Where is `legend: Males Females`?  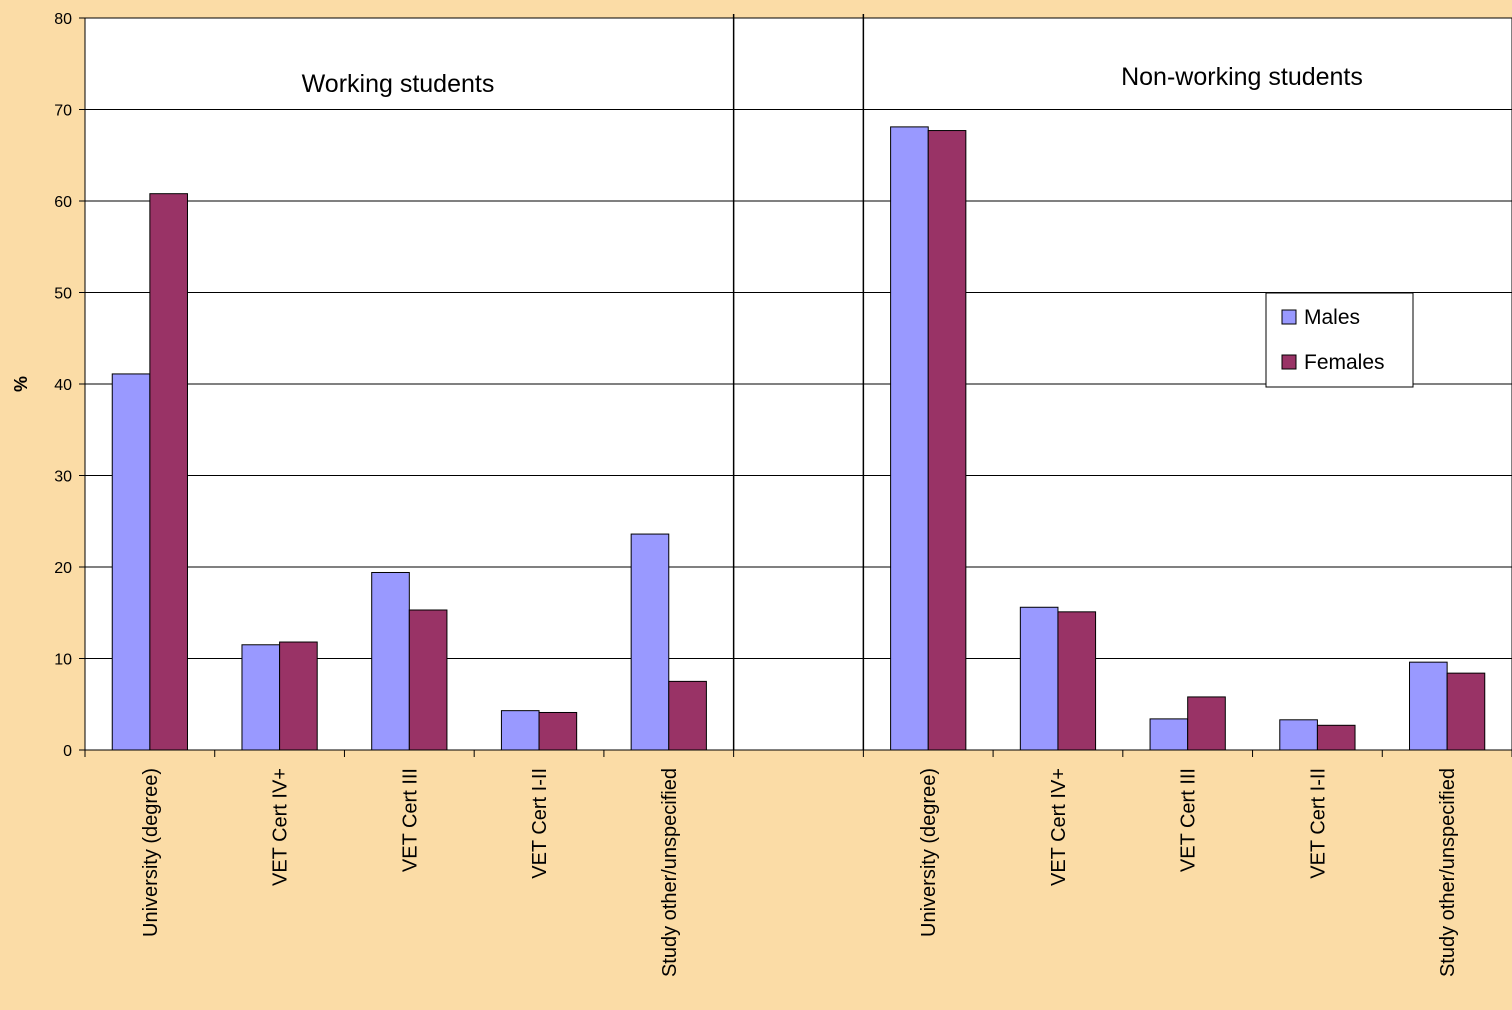
legend: Males Females is located at coordinates (1339, 340).